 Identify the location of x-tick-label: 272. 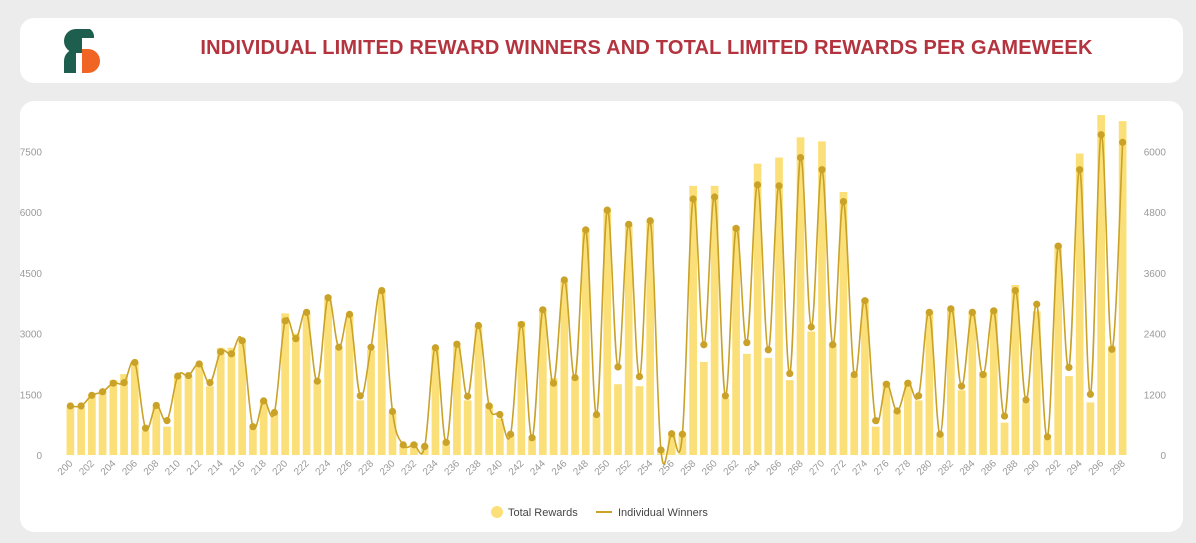
(839, 468).